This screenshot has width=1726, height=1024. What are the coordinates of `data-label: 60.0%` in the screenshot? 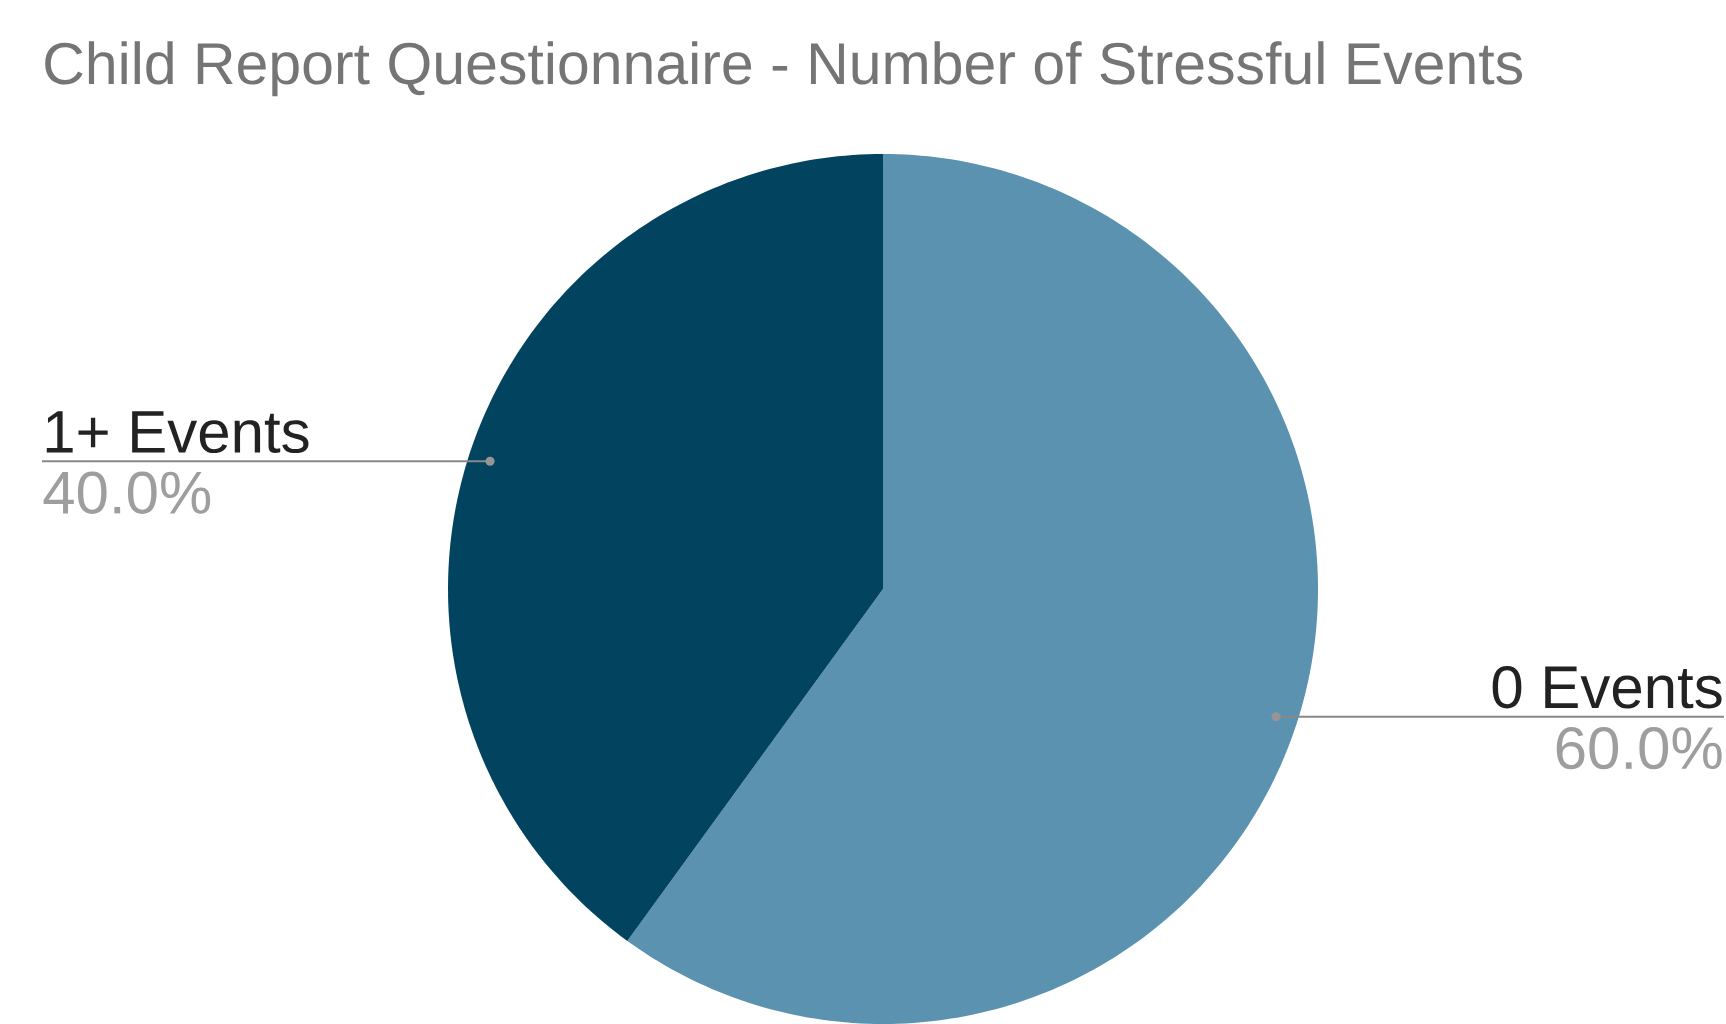 It's located at (1639, 748).